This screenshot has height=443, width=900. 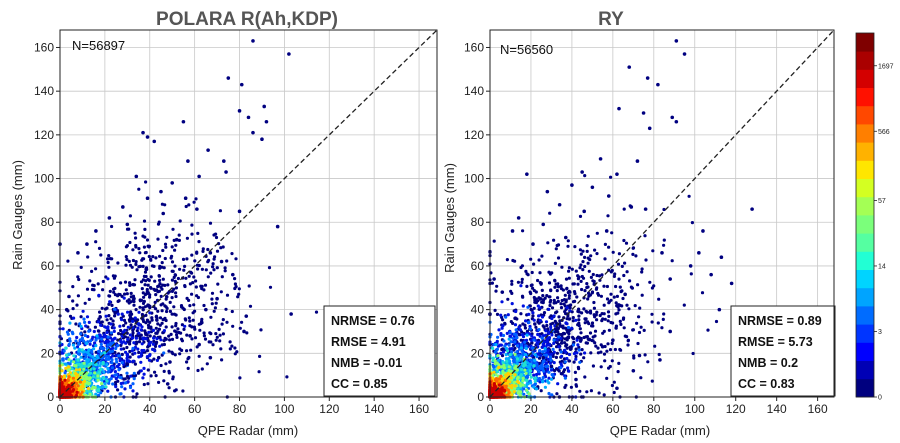 I want to click on y-tick-label: 20, so click(x=48, y=353).